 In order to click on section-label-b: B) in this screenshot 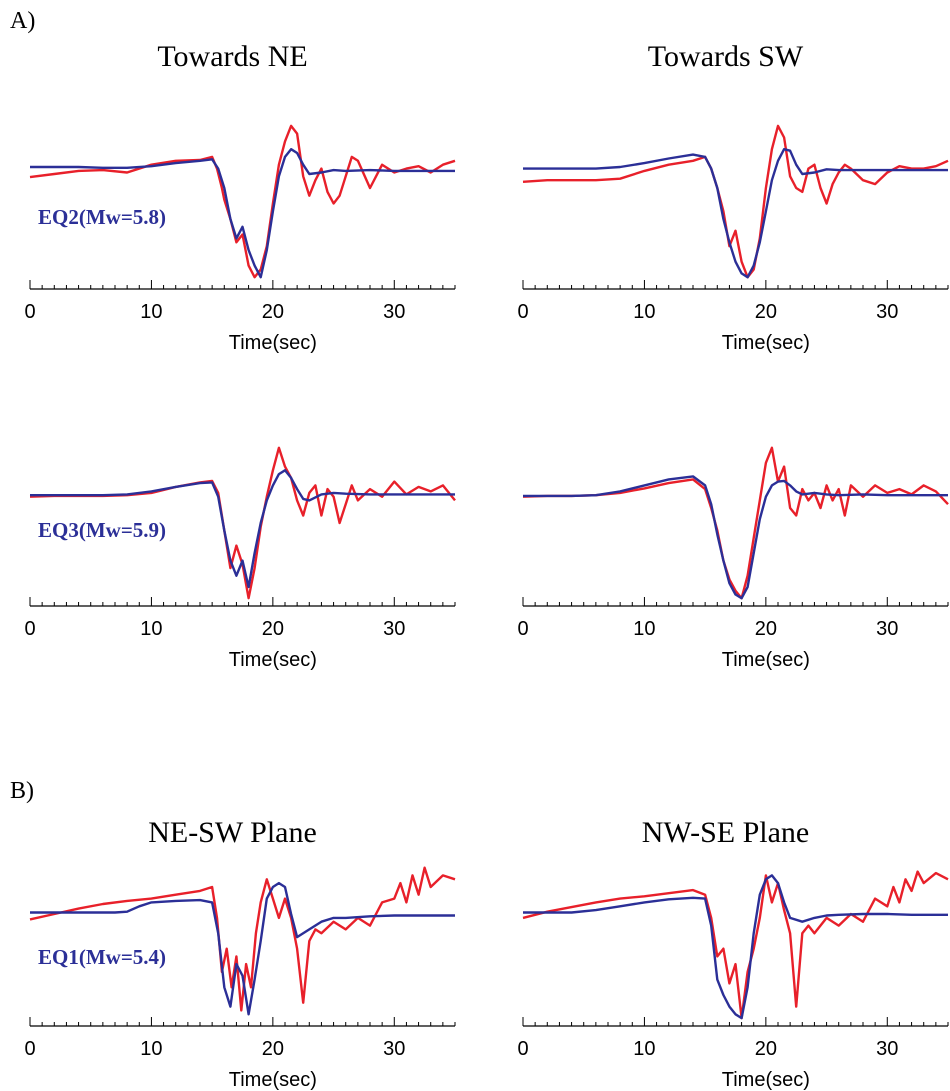, I will do `click(22, 791)`.